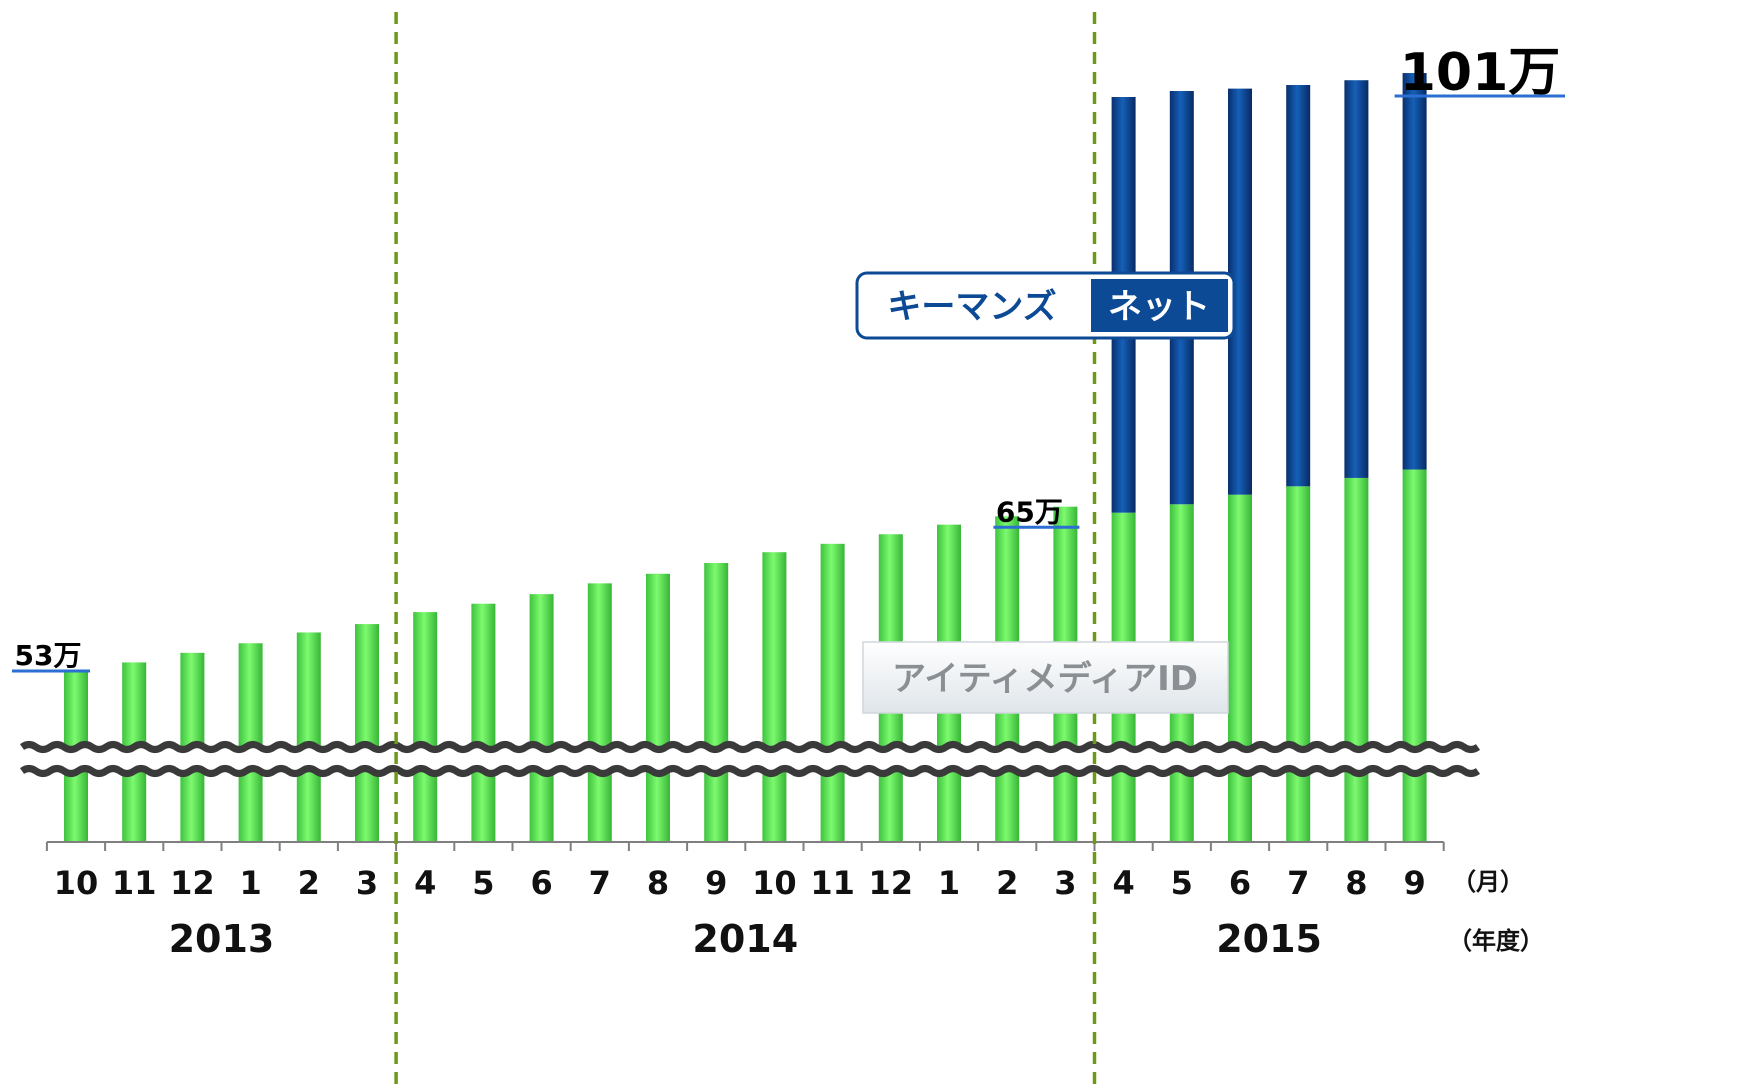  I want to click on fiscal-year-label: 2015, so click(1269, 939).